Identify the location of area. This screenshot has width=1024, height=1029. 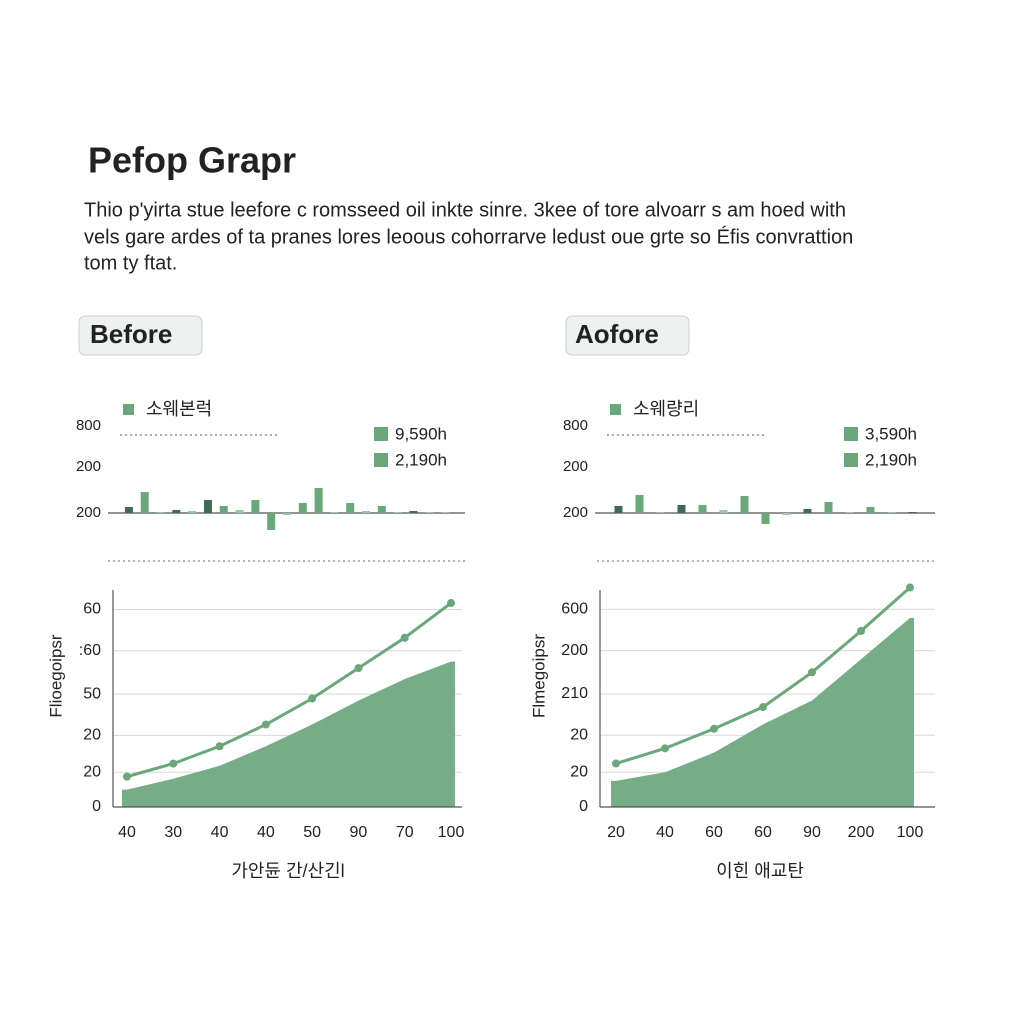
(762, 712).